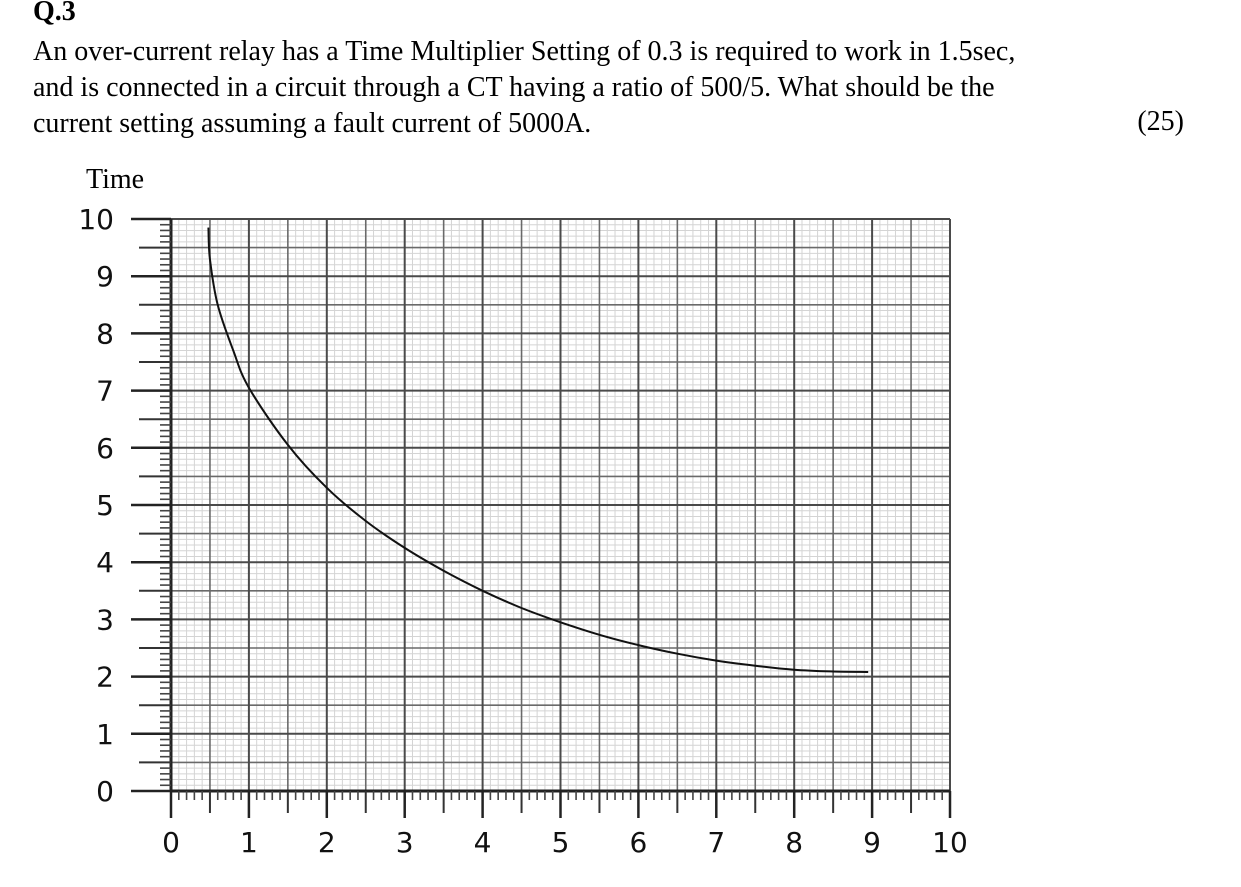 The height and width of the screenshot is (887, 1241). I want to click on x-tick-label: 5, so click(561, 842).